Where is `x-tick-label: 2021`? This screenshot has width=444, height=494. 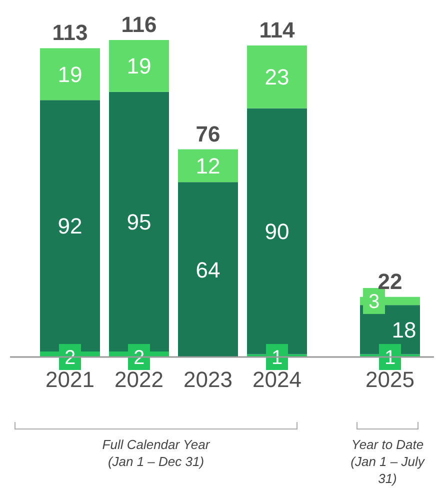 x-tick-label: 2021 is located at coordinates (70, 379).